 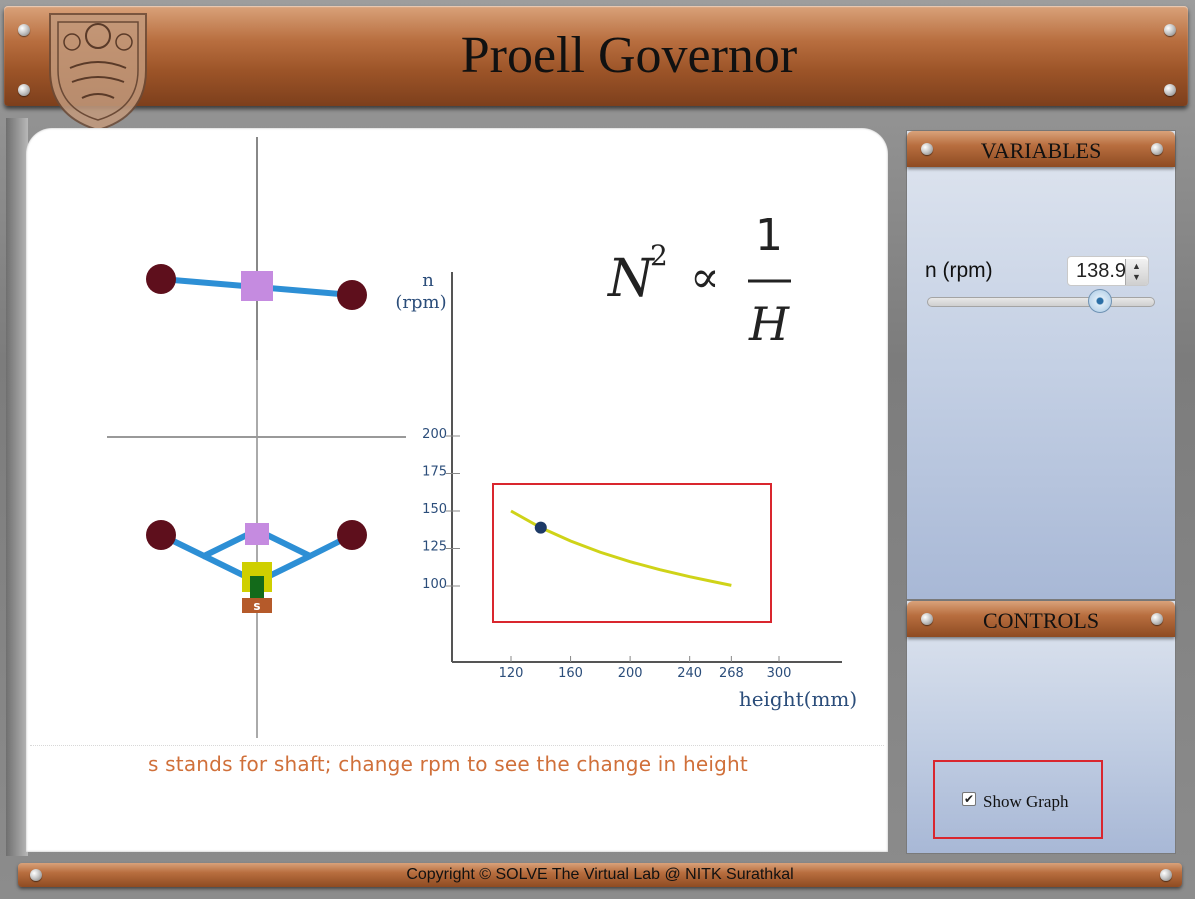 What do you see at coordinates (434, 472) in the screenshot?
I see `y-tick-label: 175` at bounding box center [434, 472].